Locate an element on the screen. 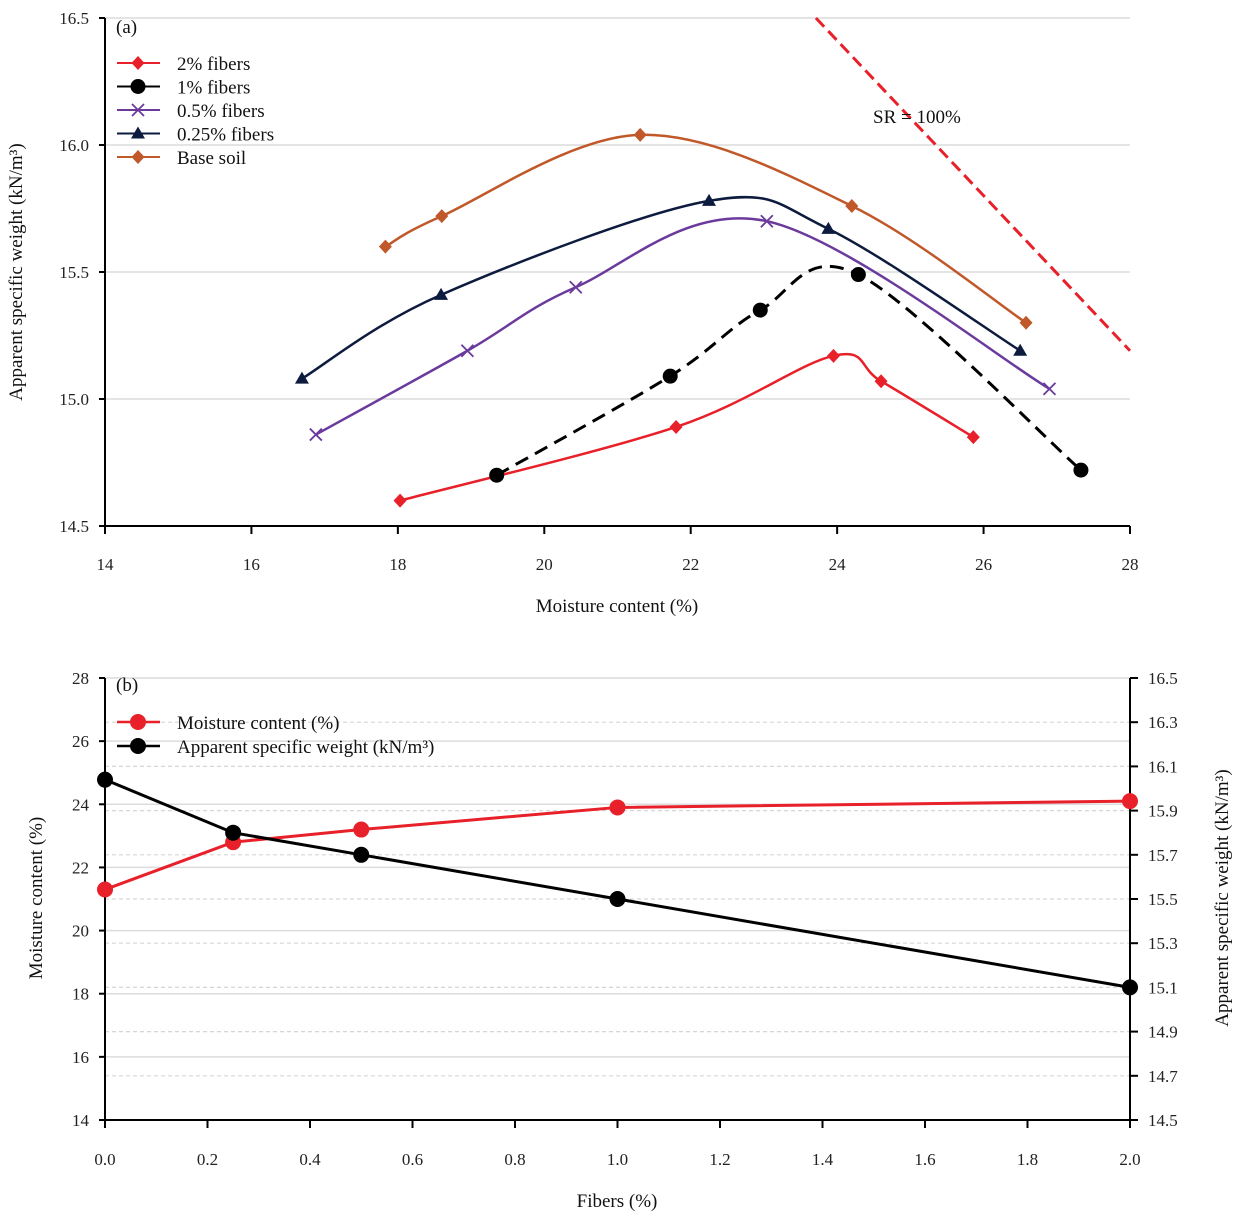 The width and height of the screenshot is (1238, 1218). series-1-fibers is located at coordinates (789, 373).